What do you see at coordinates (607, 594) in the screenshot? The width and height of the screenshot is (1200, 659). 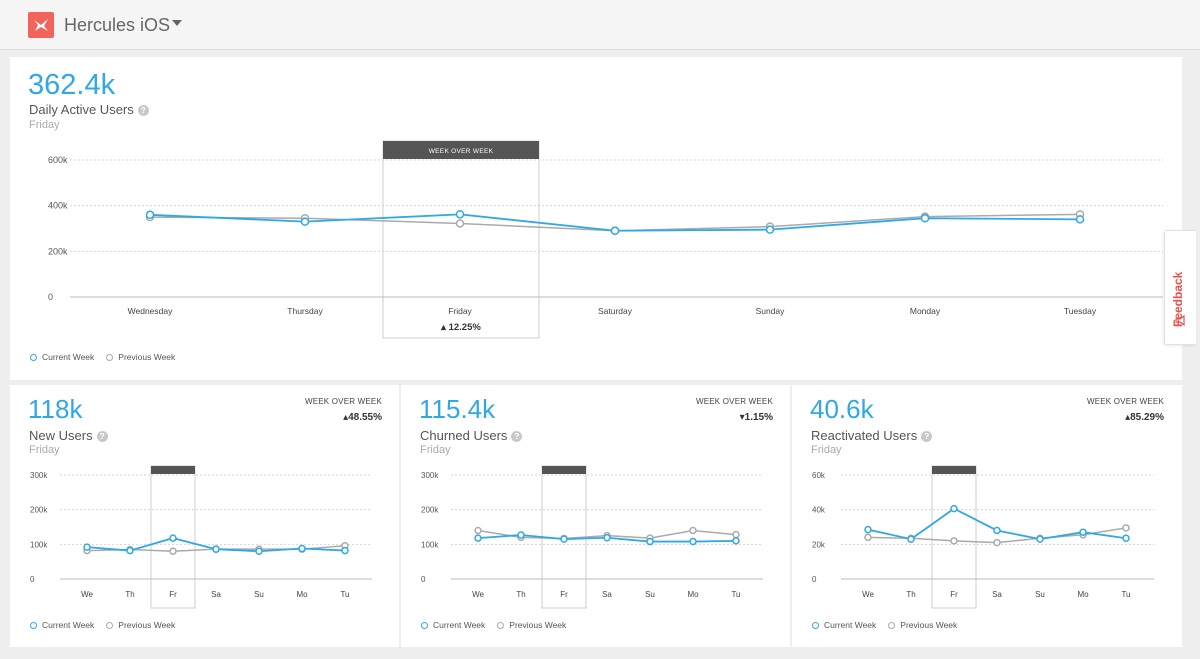 I see `churned-users-x-tick: Sa` at bounding box center [607, 594].